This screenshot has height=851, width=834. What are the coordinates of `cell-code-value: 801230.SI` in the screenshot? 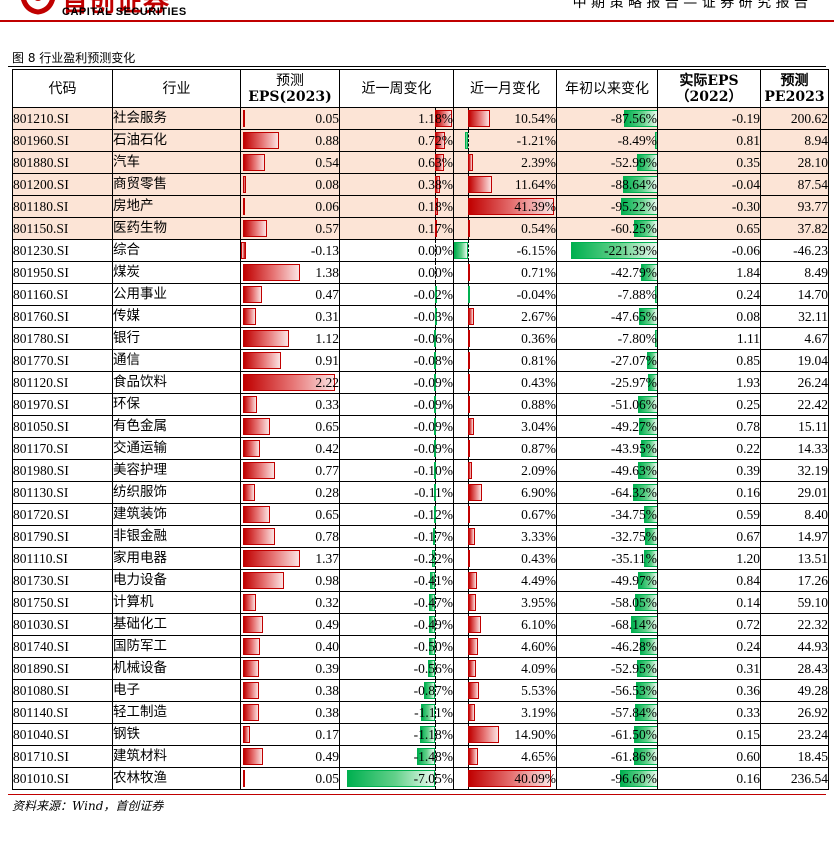 It's located at (41, 250).